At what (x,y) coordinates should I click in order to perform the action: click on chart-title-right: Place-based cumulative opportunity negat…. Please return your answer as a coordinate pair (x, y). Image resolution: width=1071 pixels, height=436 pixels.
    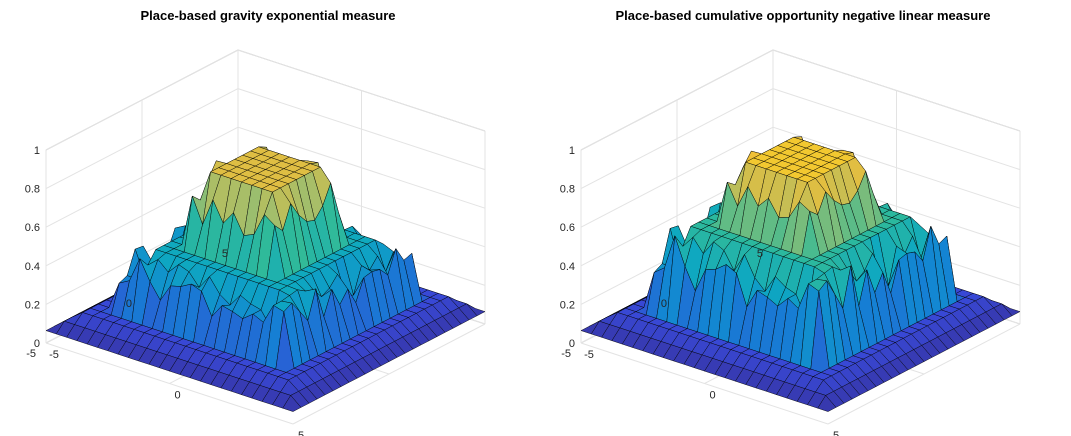
    Looking at the image, I should click on (803, 15).